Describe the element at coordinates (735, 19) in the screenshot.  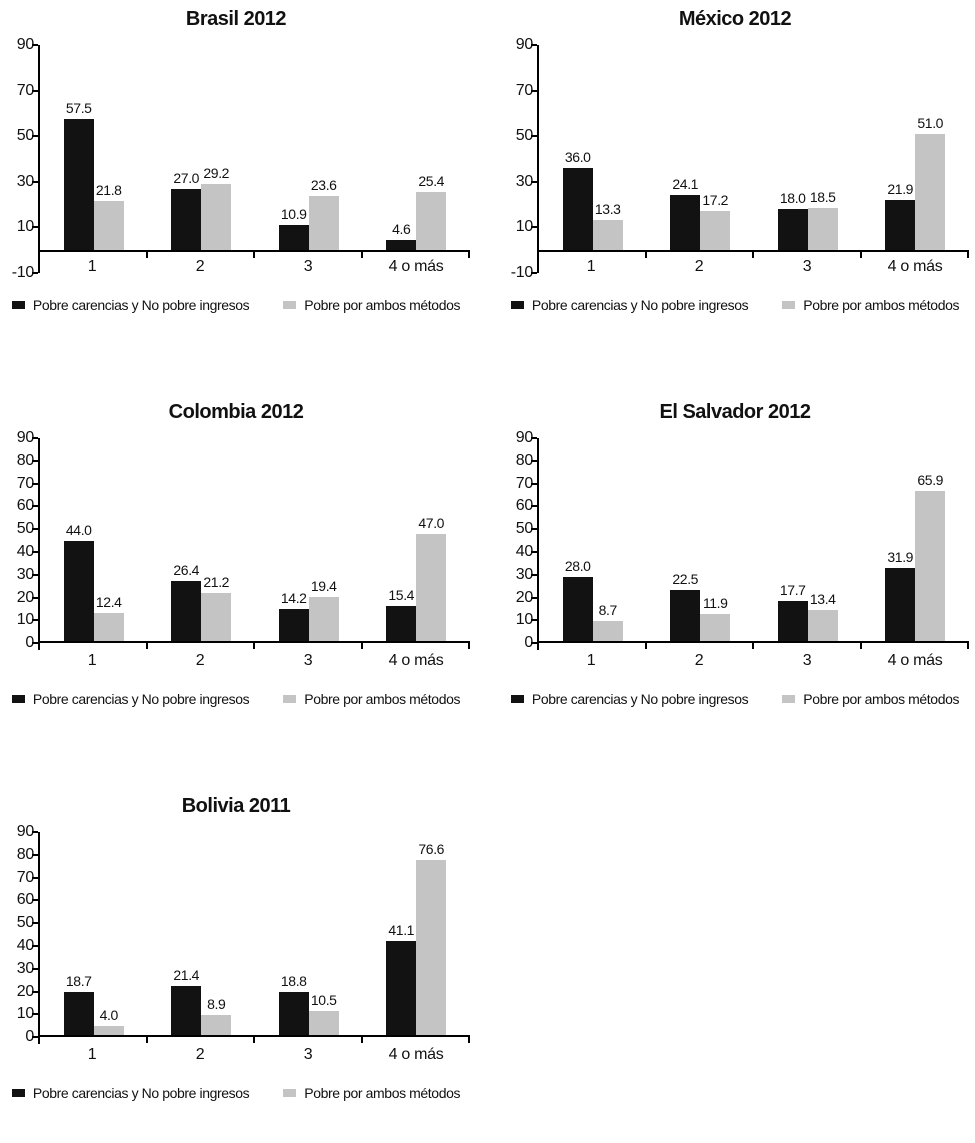
I see `chart-title: México 2012` at that location.